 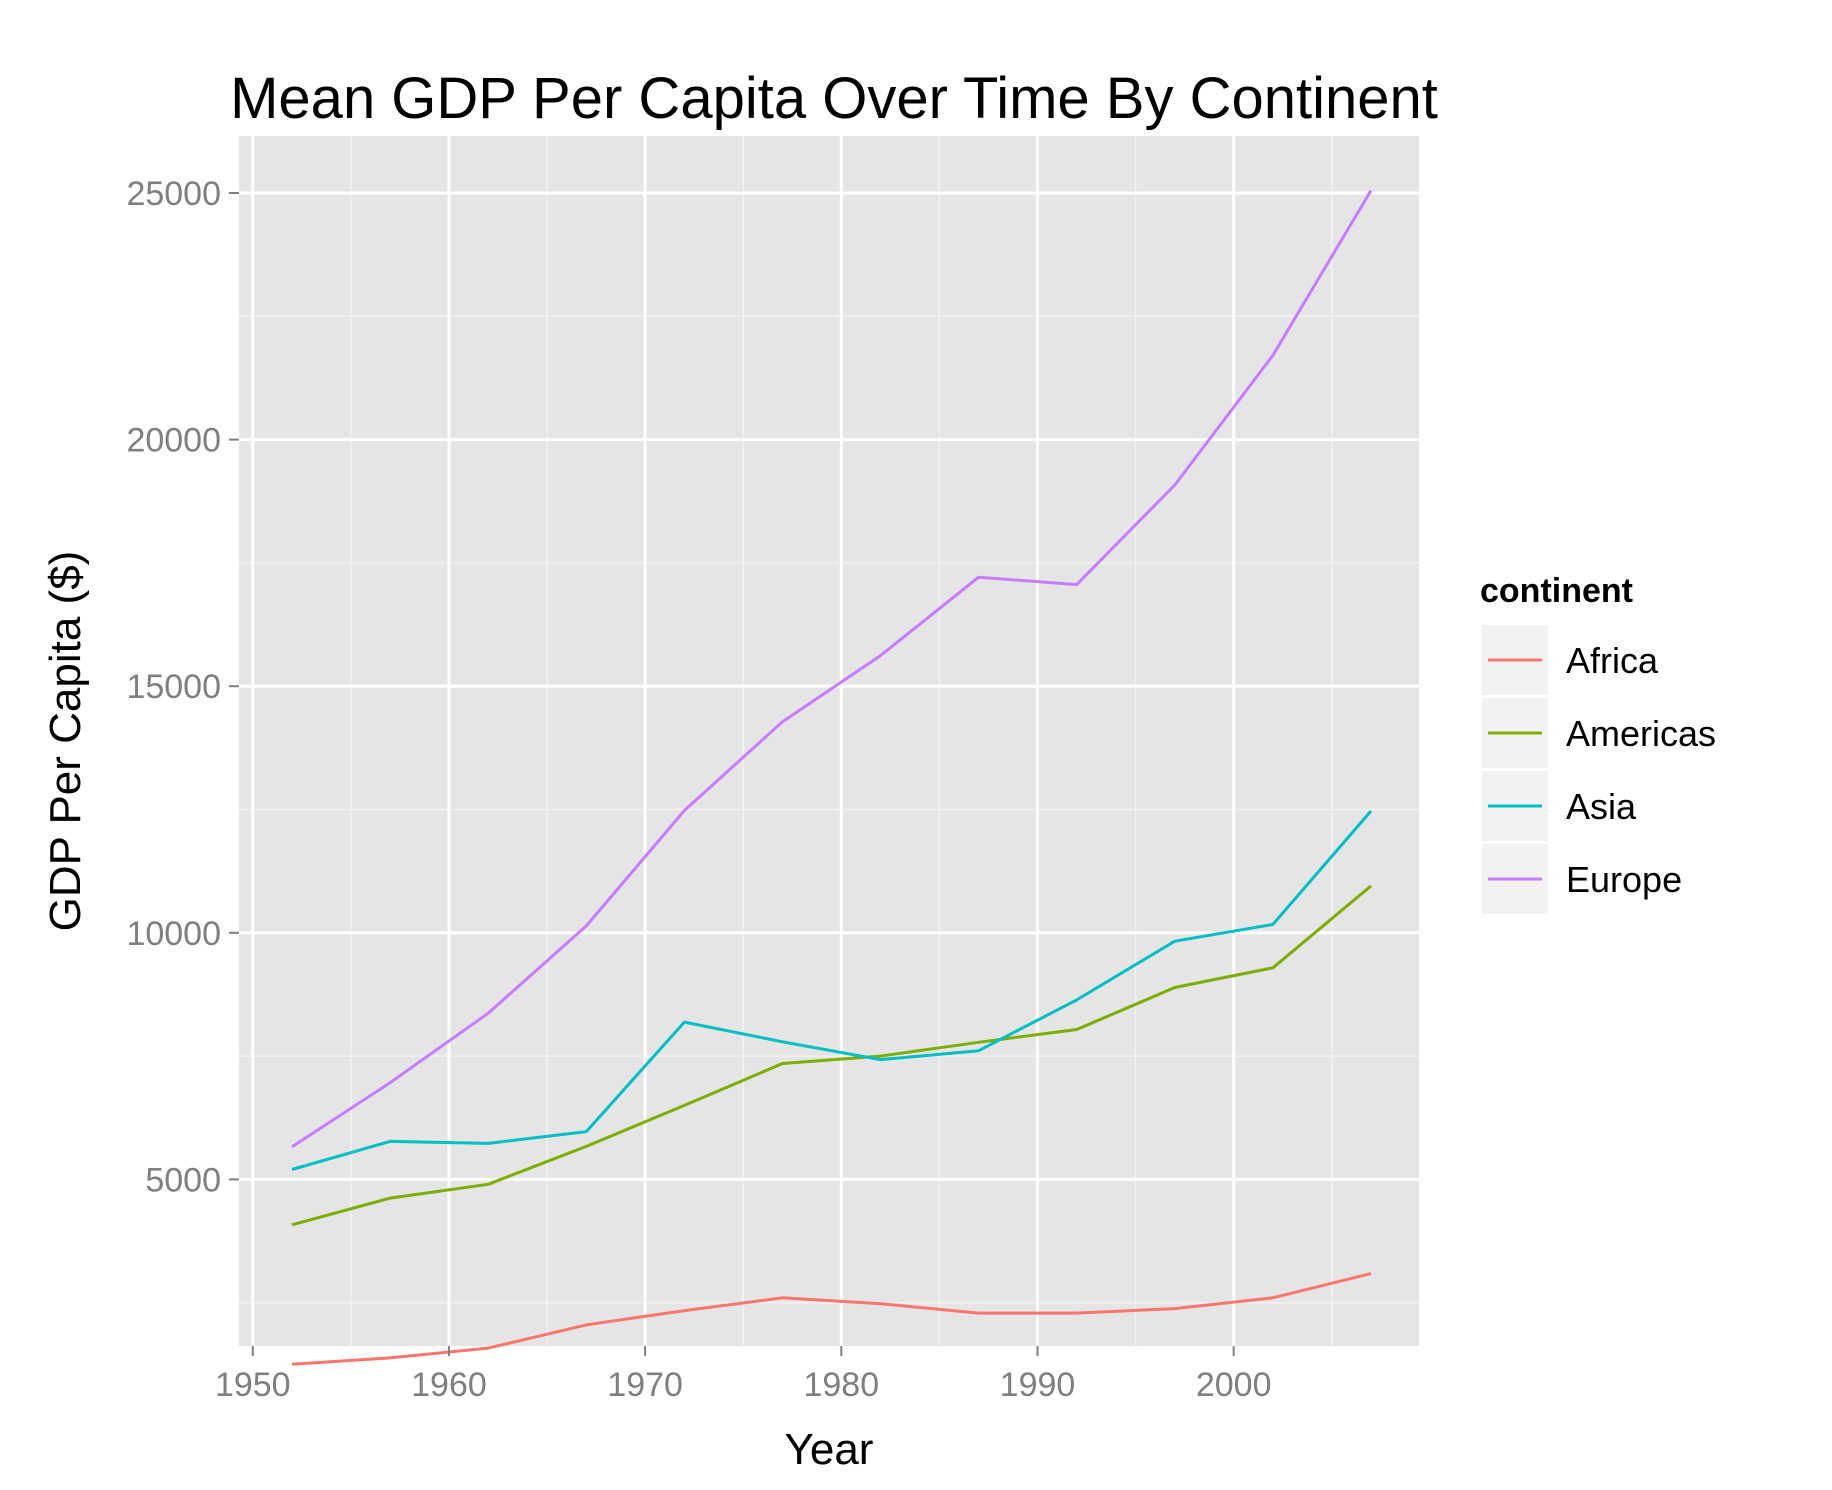 I want to click on x-tick-label: 2000, so click(x=1234, y=1385).